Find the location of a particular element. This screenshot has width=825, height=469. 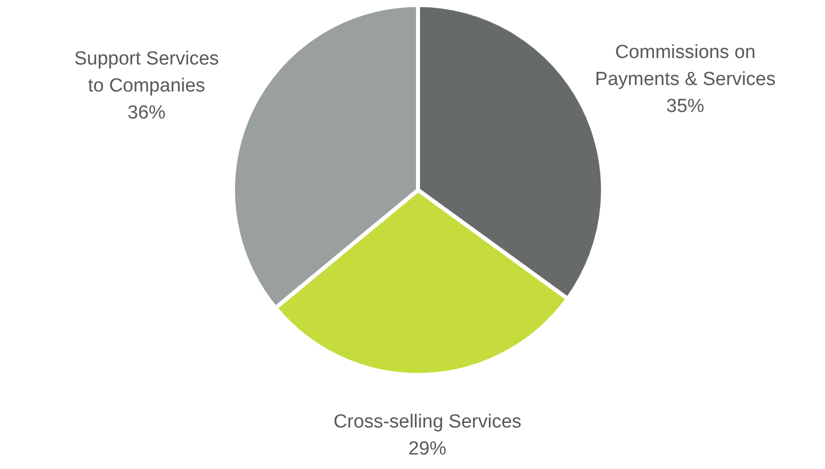

data-label: 29% is located at coordinates (427, 449).